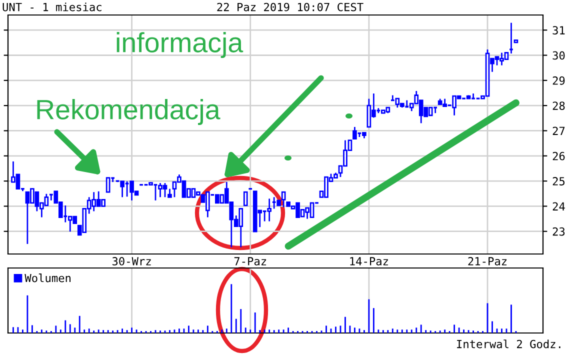 This screenshot has width=567, height=357. What do you see at coordinates (558, 106) in the screenshot?
I see `y-tick-label: 28` at bounding box center [558, 106].